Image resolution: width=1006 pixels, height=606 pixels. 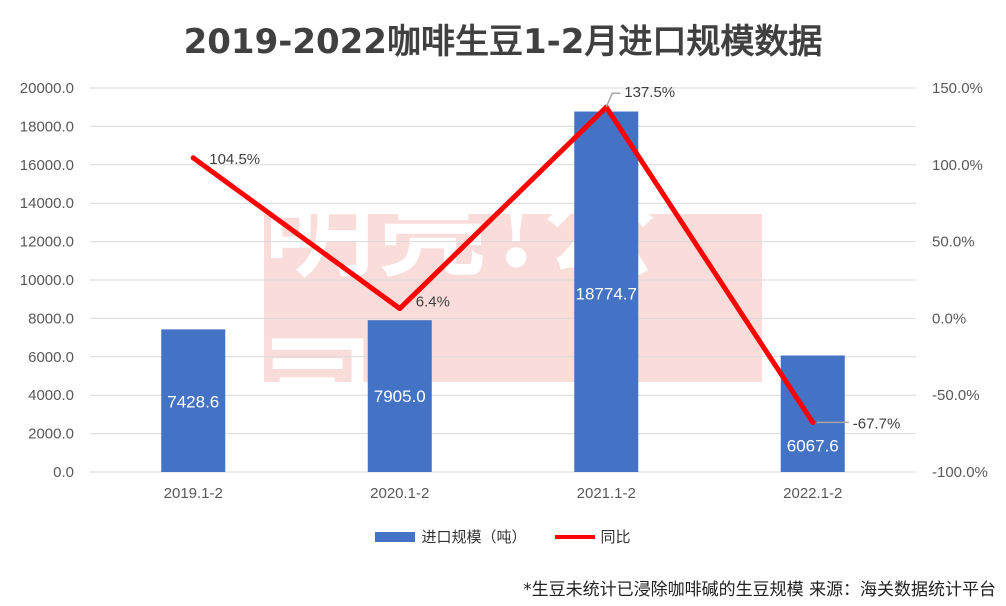 I want to click on chart-title: 2019-2022咖啡生豆1-2月进口规模数据, so click(x=503, y=42).